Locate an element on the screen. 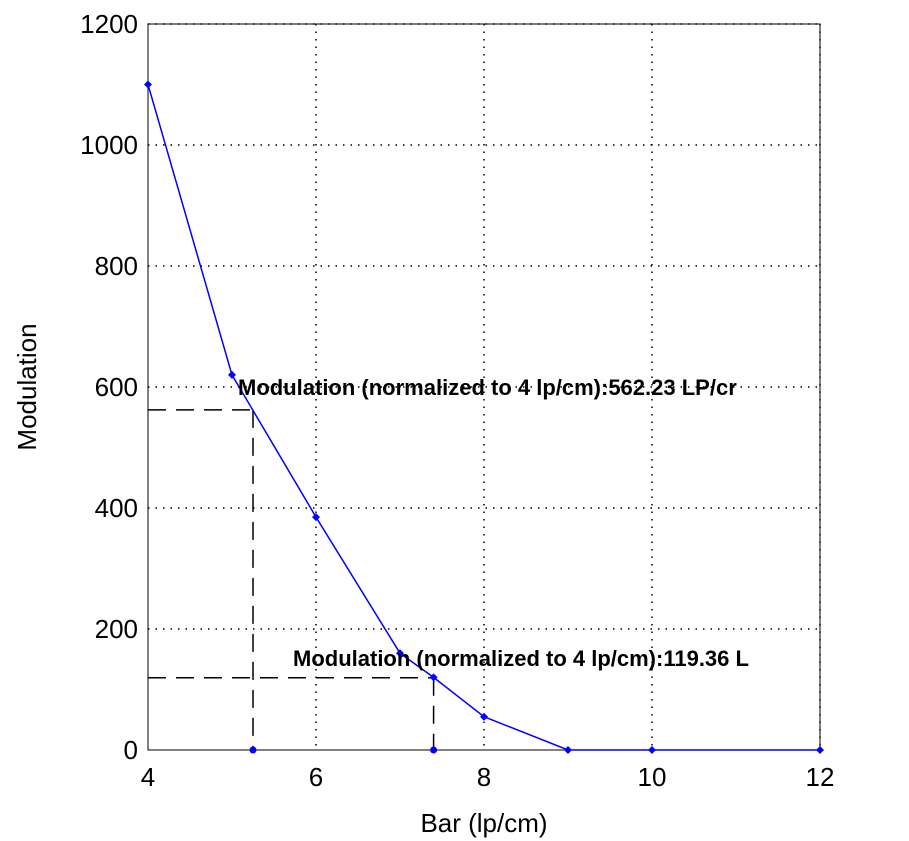 This screenshot has height=841, width=909. y-tick-label: 600 is located at coordinates (116, 387).